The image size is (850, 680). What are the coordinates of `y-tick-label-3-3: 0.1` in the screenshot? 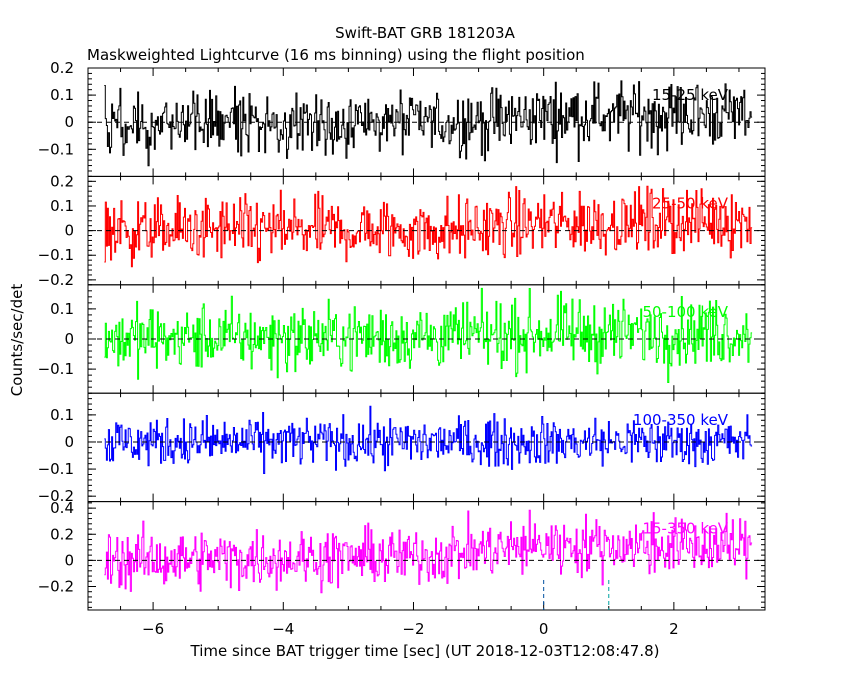 It's located at (62, 415).